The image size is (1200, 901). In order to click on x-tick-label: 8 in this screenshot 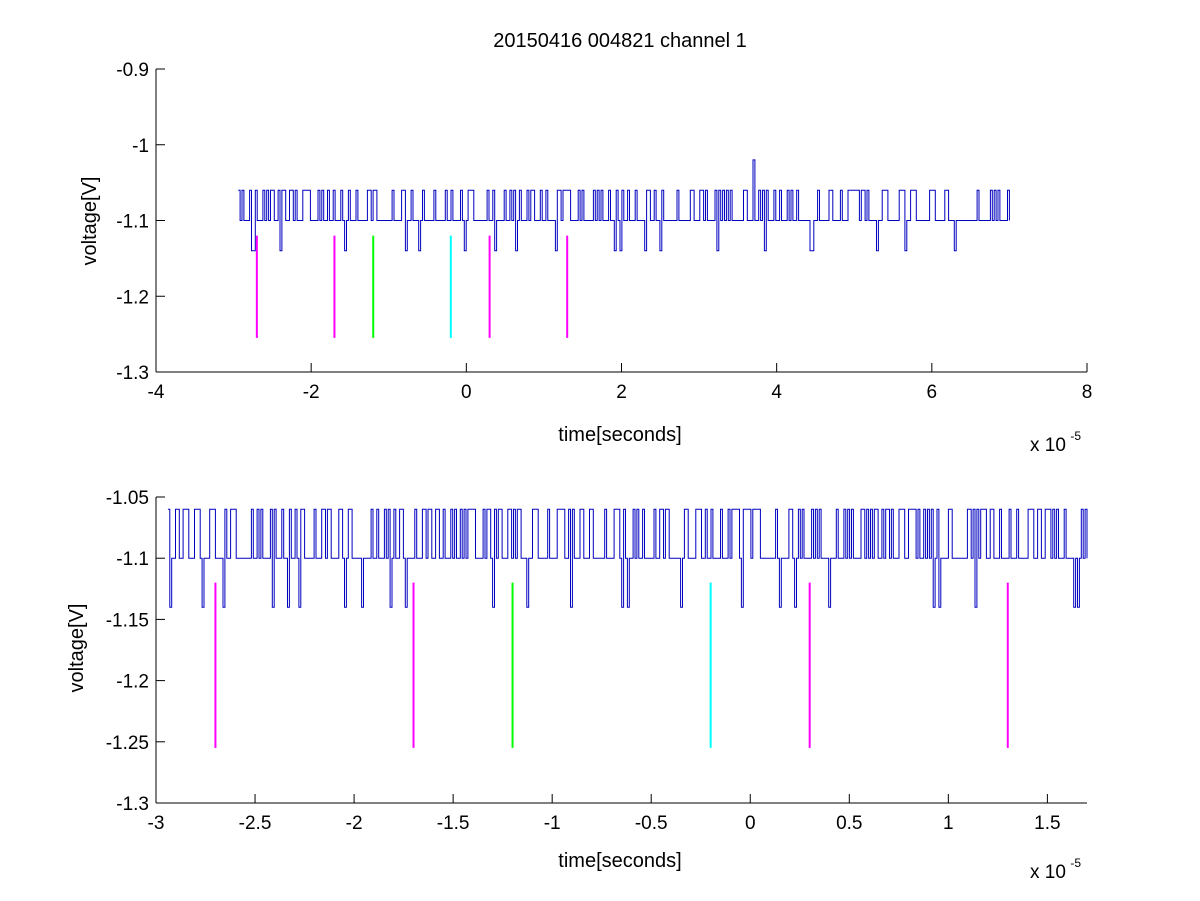, I will do `click(1087, 392)`.